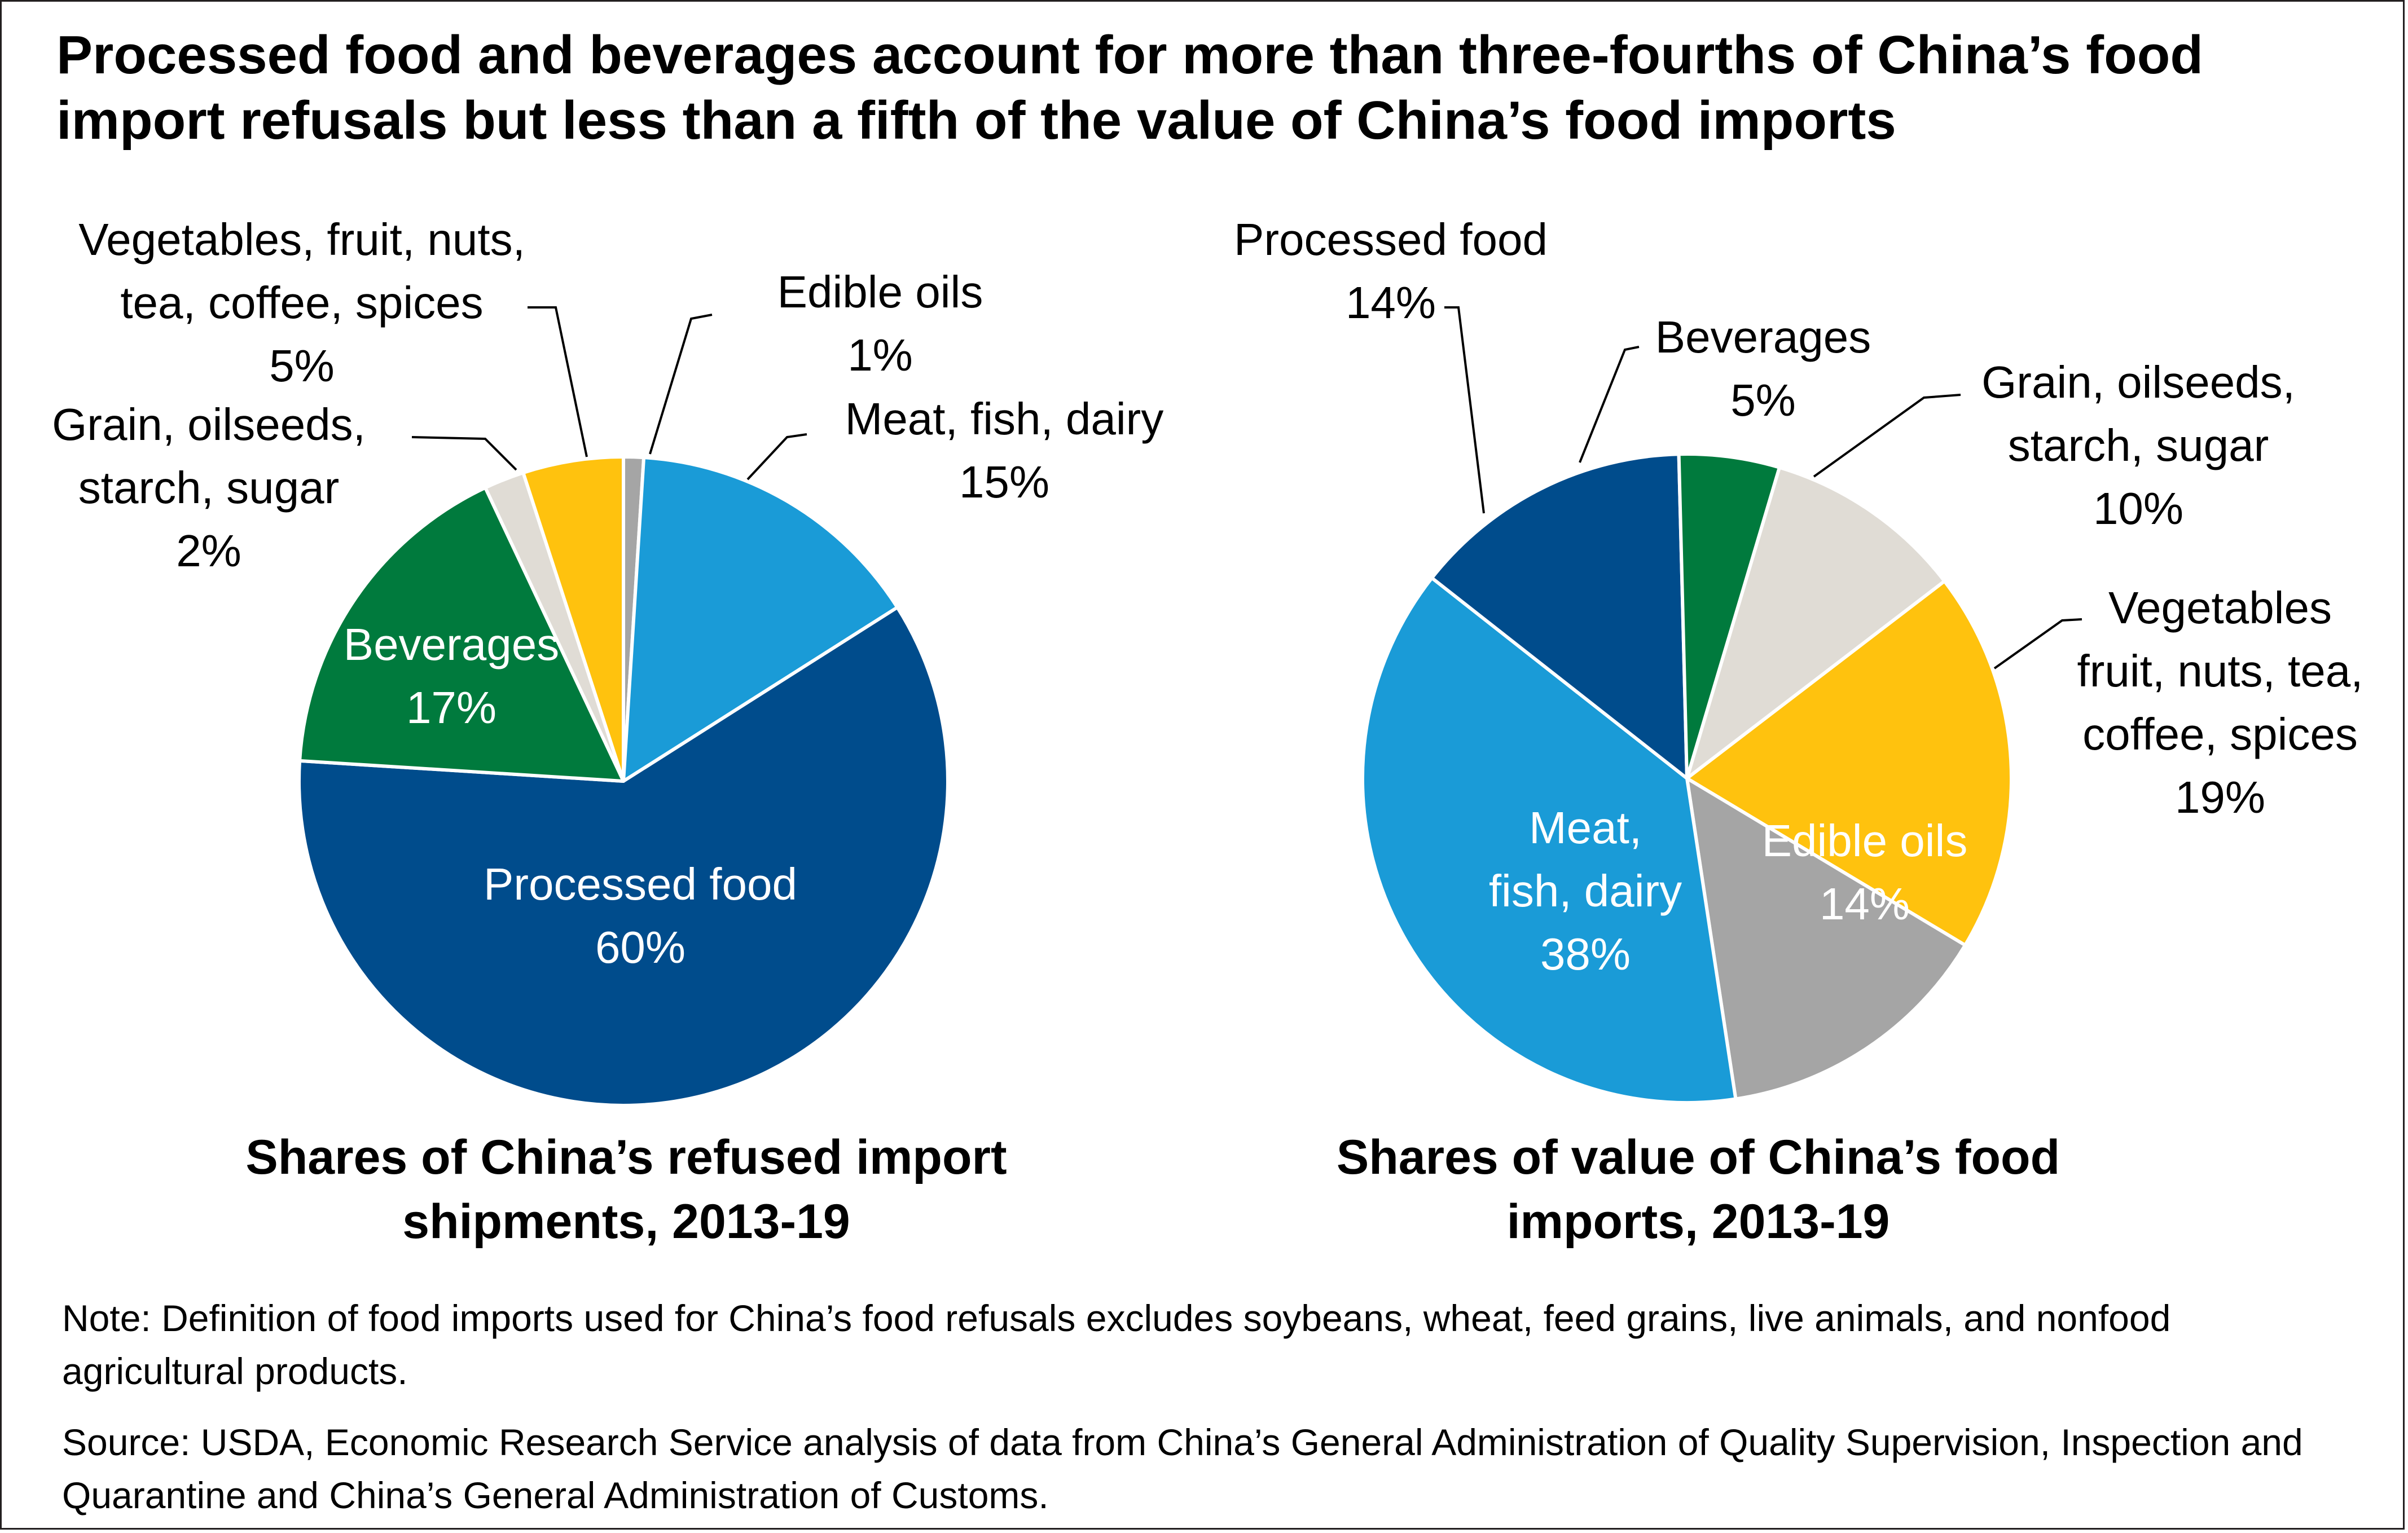 Image resolution: width=2408 pixels, height=1533 pixels. I want to click on chart1-label-meat-fish-dairy: Meat, fish, dairy 15%, so click(1005, 450).